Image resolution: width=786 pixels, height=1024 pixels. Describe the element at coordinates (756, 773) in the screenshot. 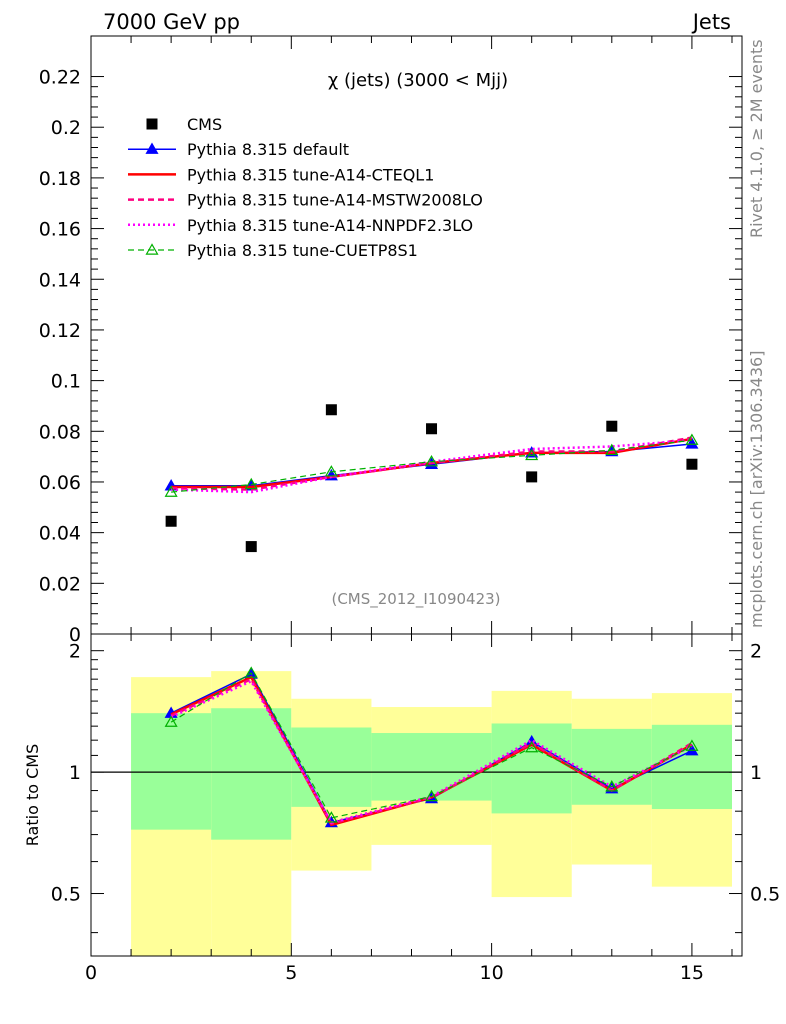

I see `ratio-ytick-label-right: 1` at that location.